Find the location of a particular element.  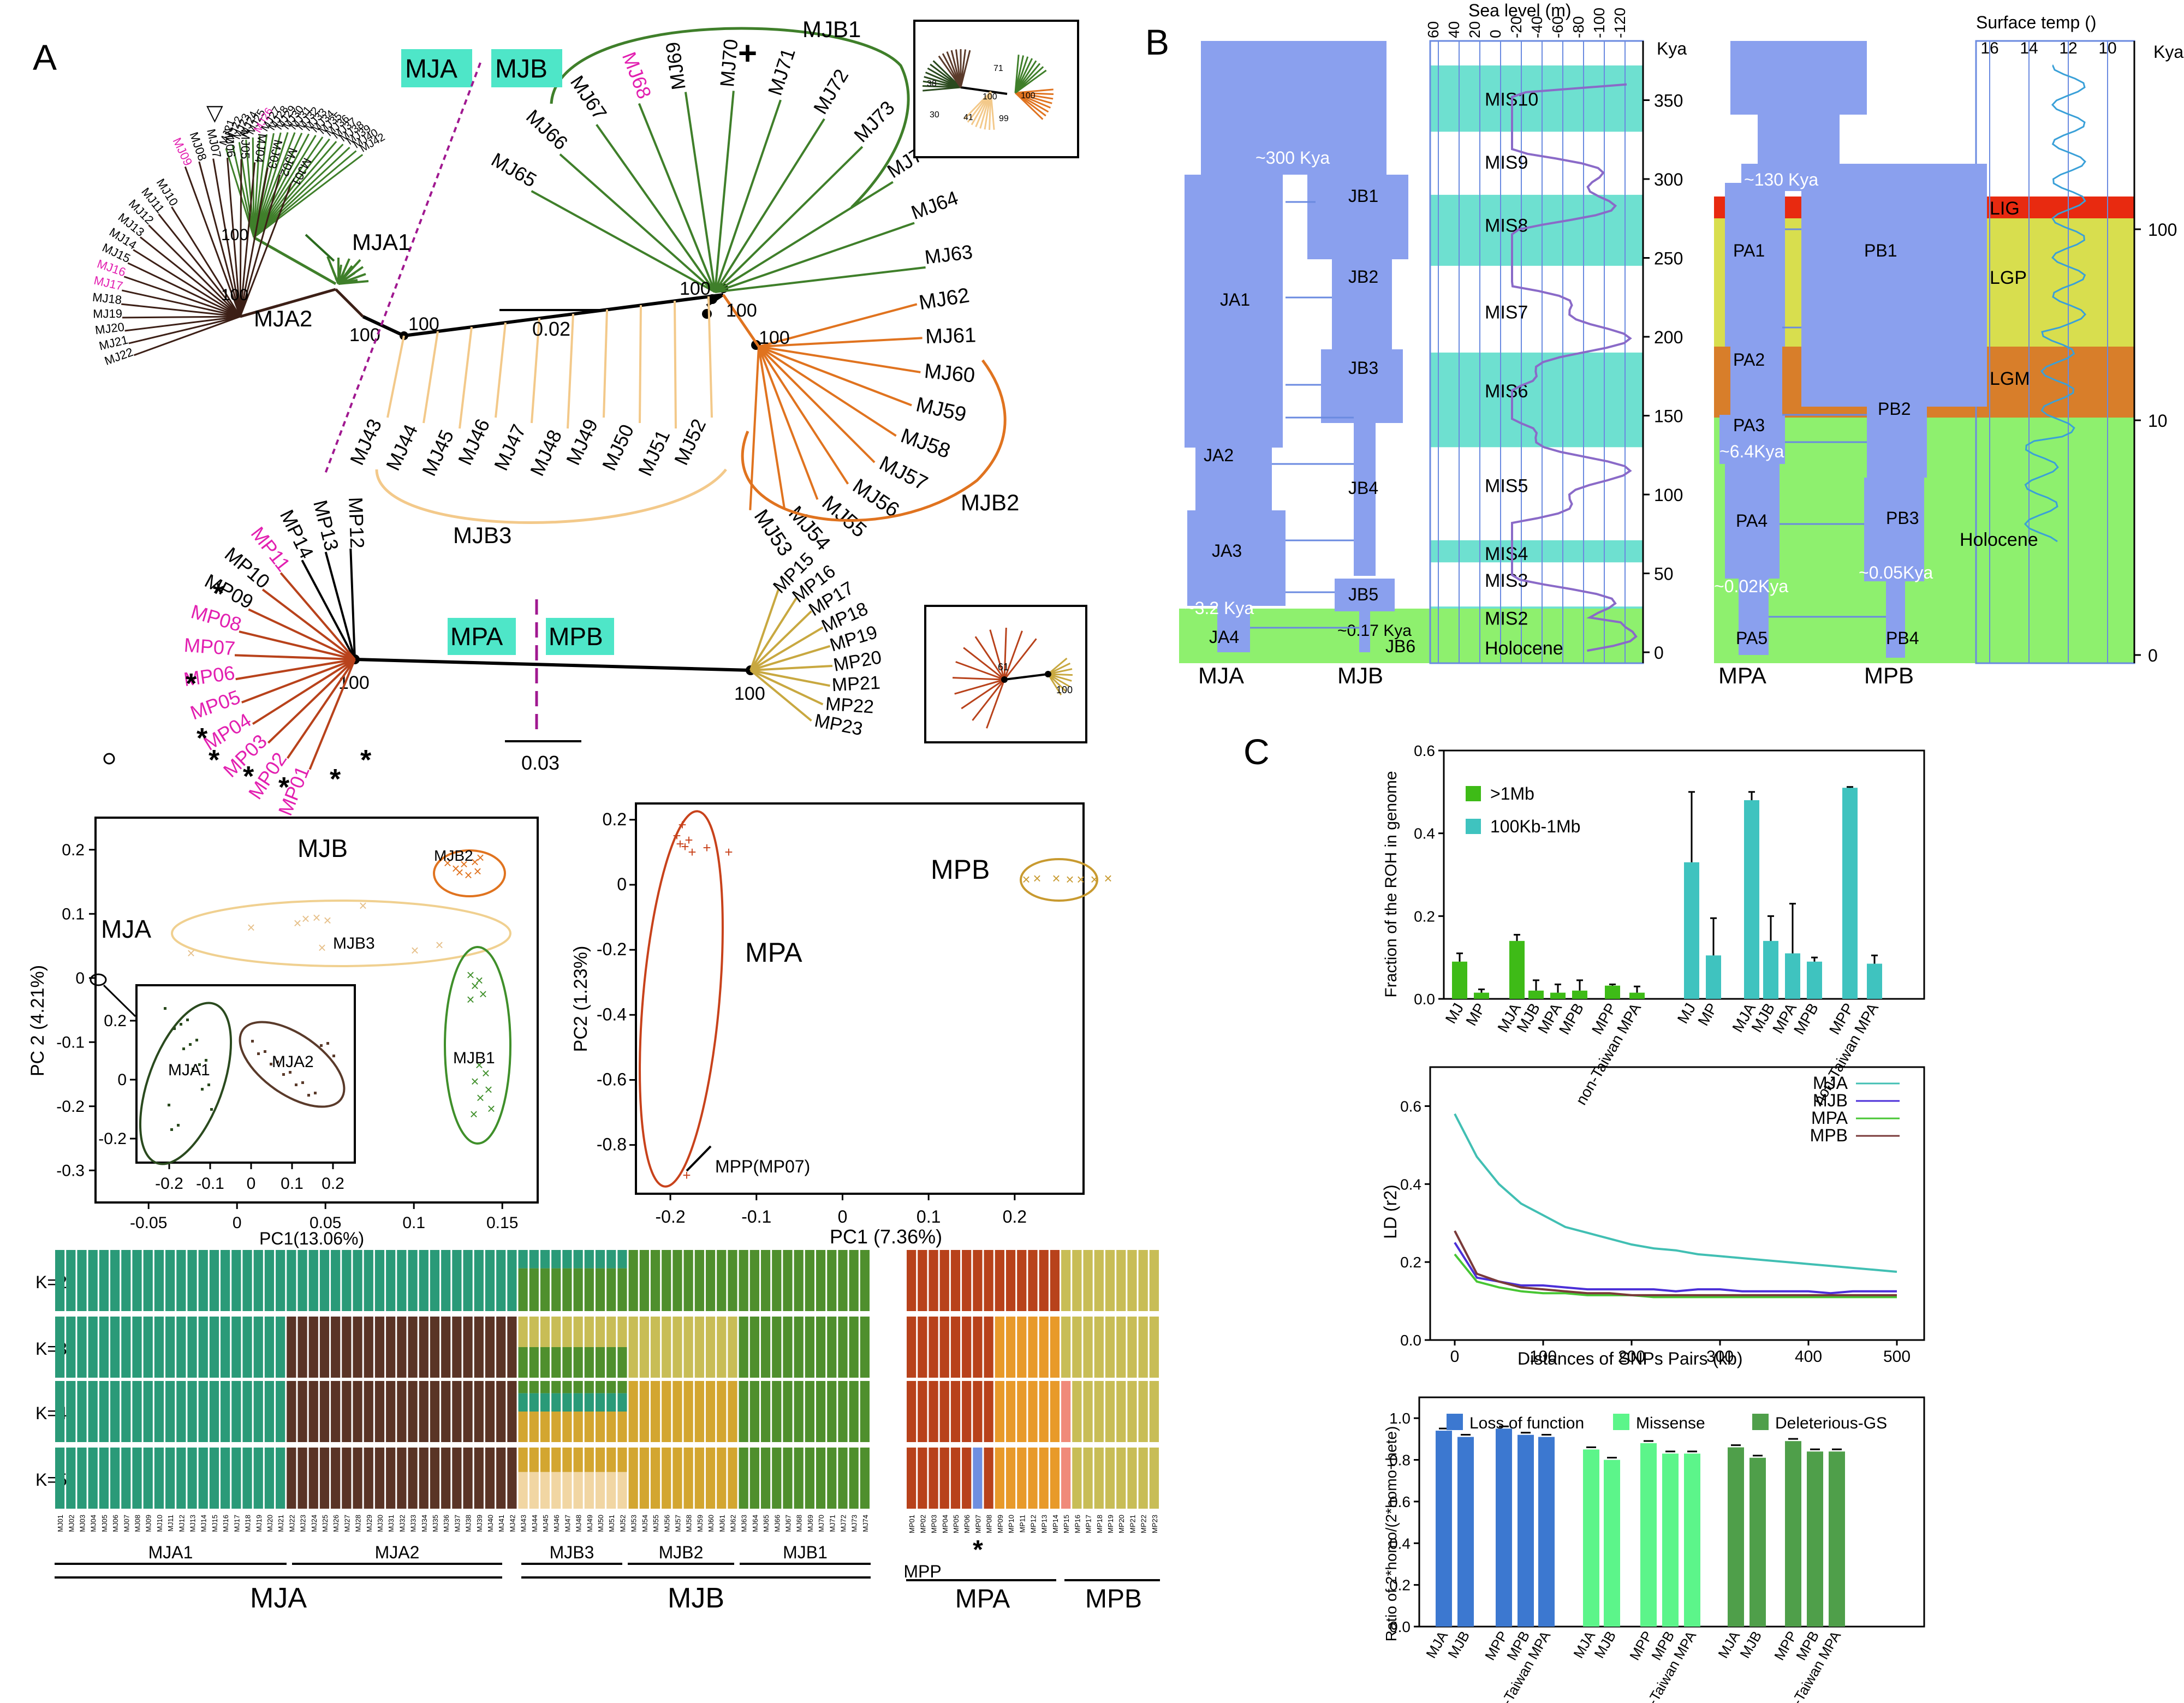

pop-block-pb2 is located at coordinates (1897, 442).